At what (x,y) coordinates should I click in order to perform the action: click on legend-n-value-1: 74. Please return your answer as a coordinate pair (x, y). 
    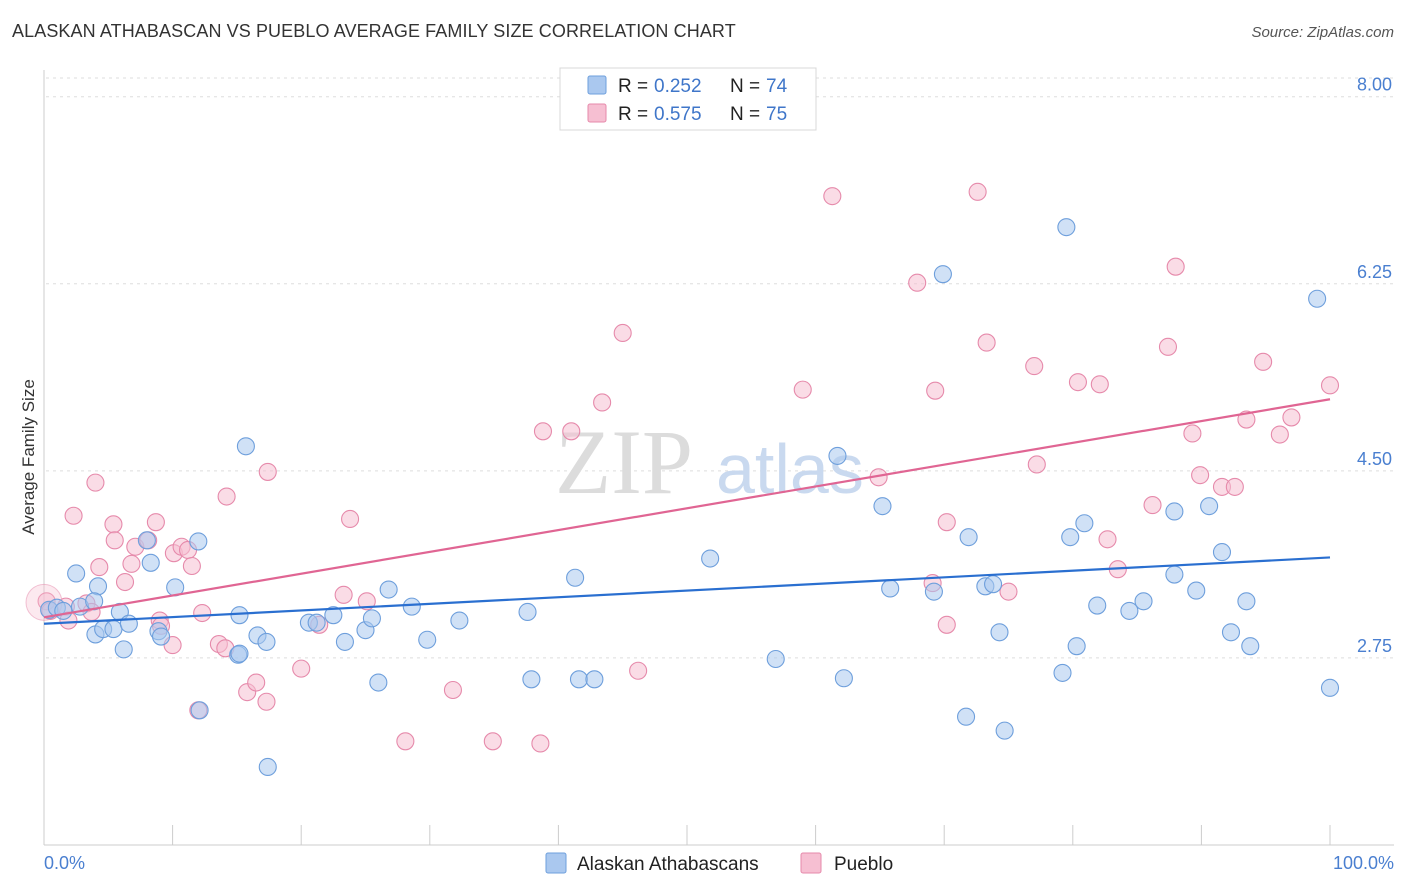
    Looking at the image, I should click on (777, 86).